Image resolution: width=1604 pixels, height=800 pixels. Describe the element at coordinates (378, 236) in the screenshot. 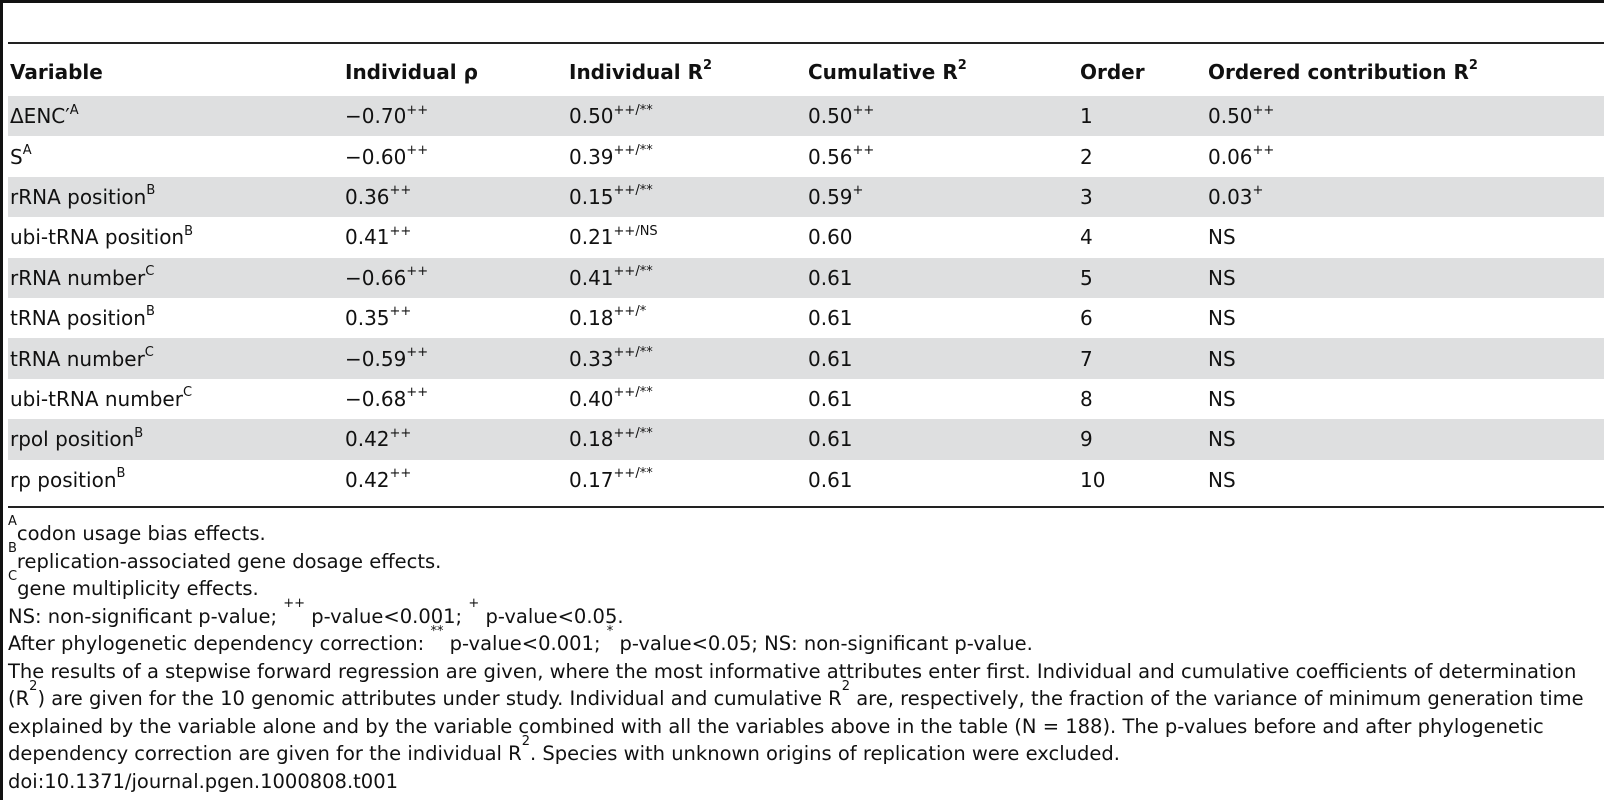

I see `cell-individual-rho: 0.41++` at that location.